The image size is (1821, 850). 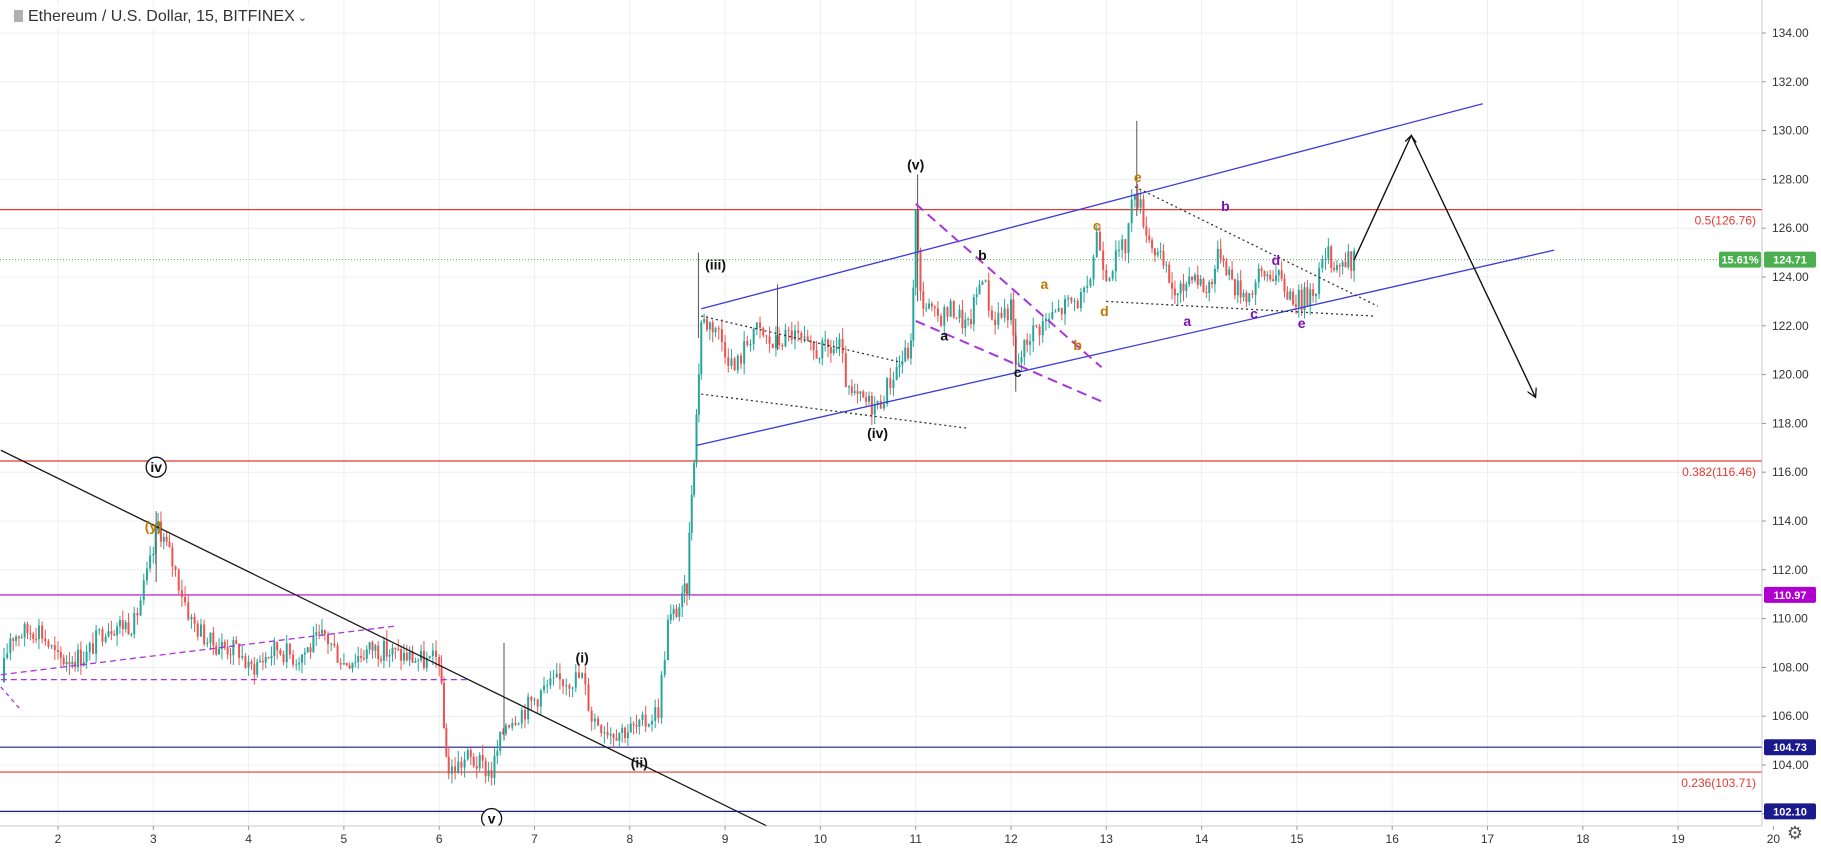 What do you see at coordinates (1107, 839) in the screenshot?
I see `x-tick-label: 13` at bounding box center [1107, 839].